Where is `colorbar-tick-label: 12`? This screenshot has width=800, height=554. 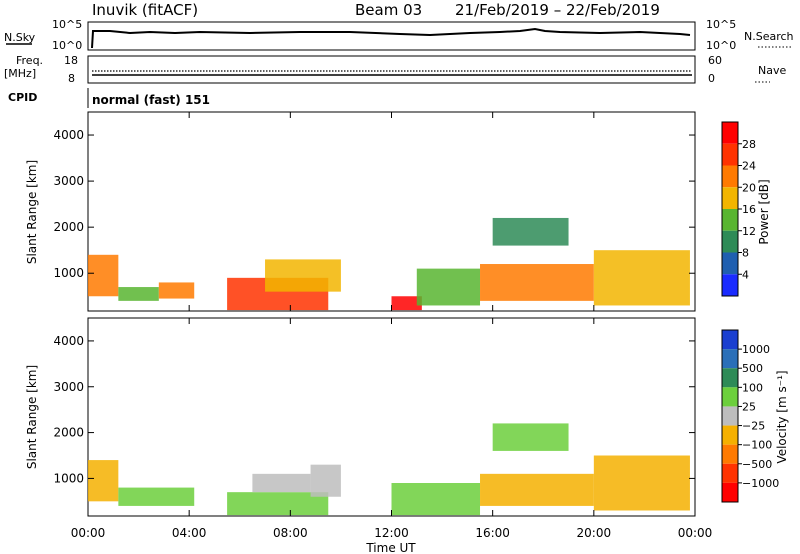
colorbar-tick-label: 12 is located at coordinates (749, 231).